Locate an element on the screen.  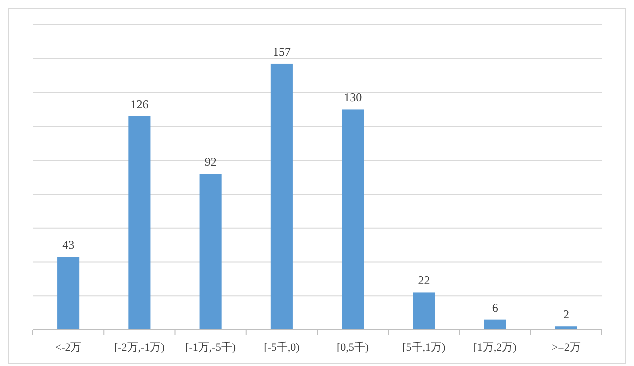
data-label: 43 is located at coordinates (68, 245).